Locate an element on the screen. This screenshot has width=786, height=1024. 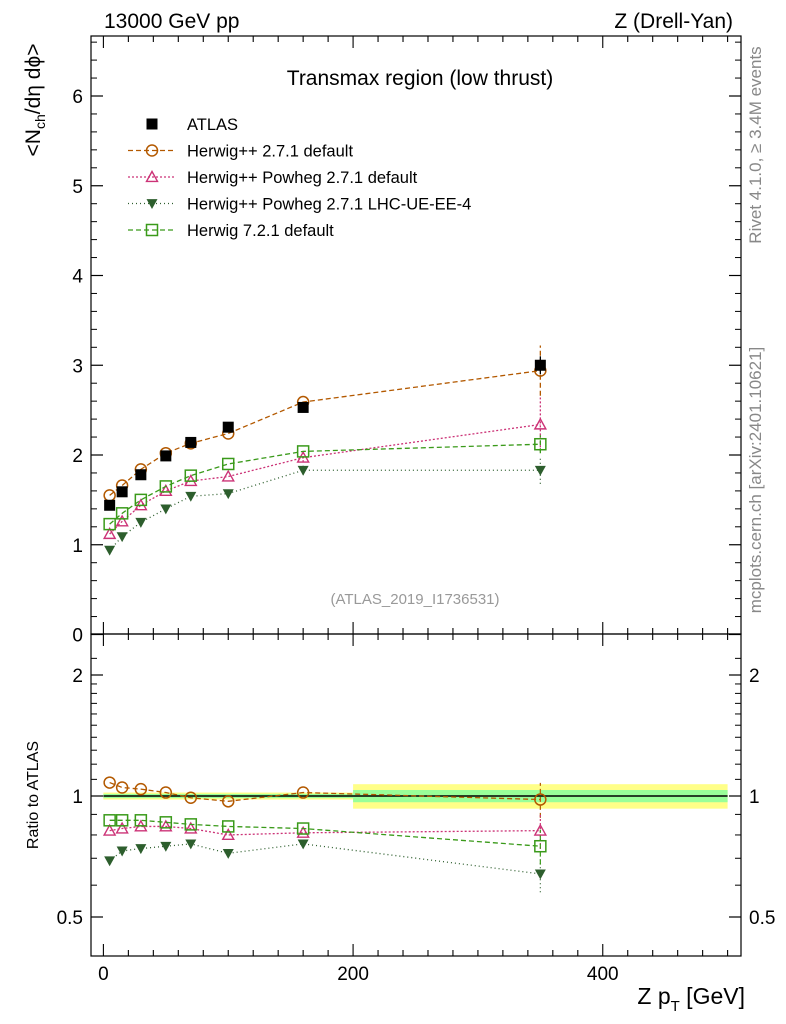
legend-entry-label: Herwig++ Powheg 2.7.1 LHC-UE-EE-4 is located at coordinates (329, 205).